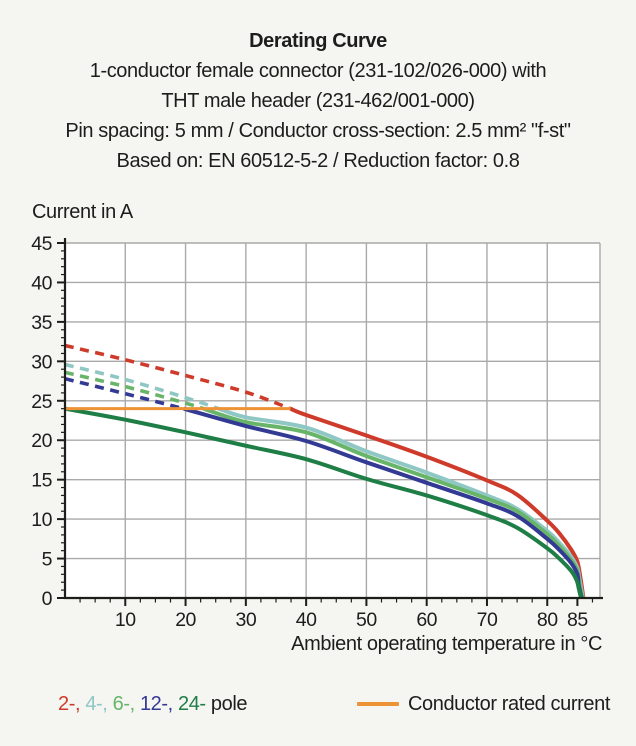 This screenshot has height=746, width=636. I want to click on y-tick-label: 5, so click(47, 560).